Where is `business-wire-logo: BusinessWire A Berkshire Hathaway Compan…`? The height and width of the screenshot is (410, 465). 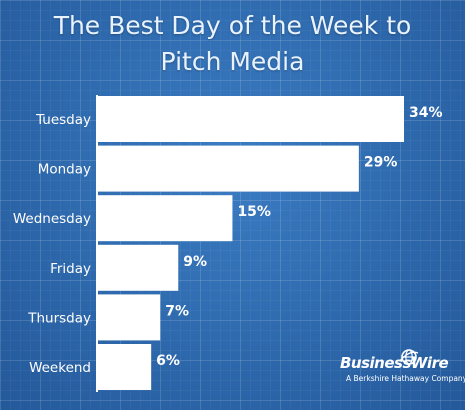 business-wire-logo: BusinessWire A Berkshire Hathaway Compan… is located at coordinates (402, 369).